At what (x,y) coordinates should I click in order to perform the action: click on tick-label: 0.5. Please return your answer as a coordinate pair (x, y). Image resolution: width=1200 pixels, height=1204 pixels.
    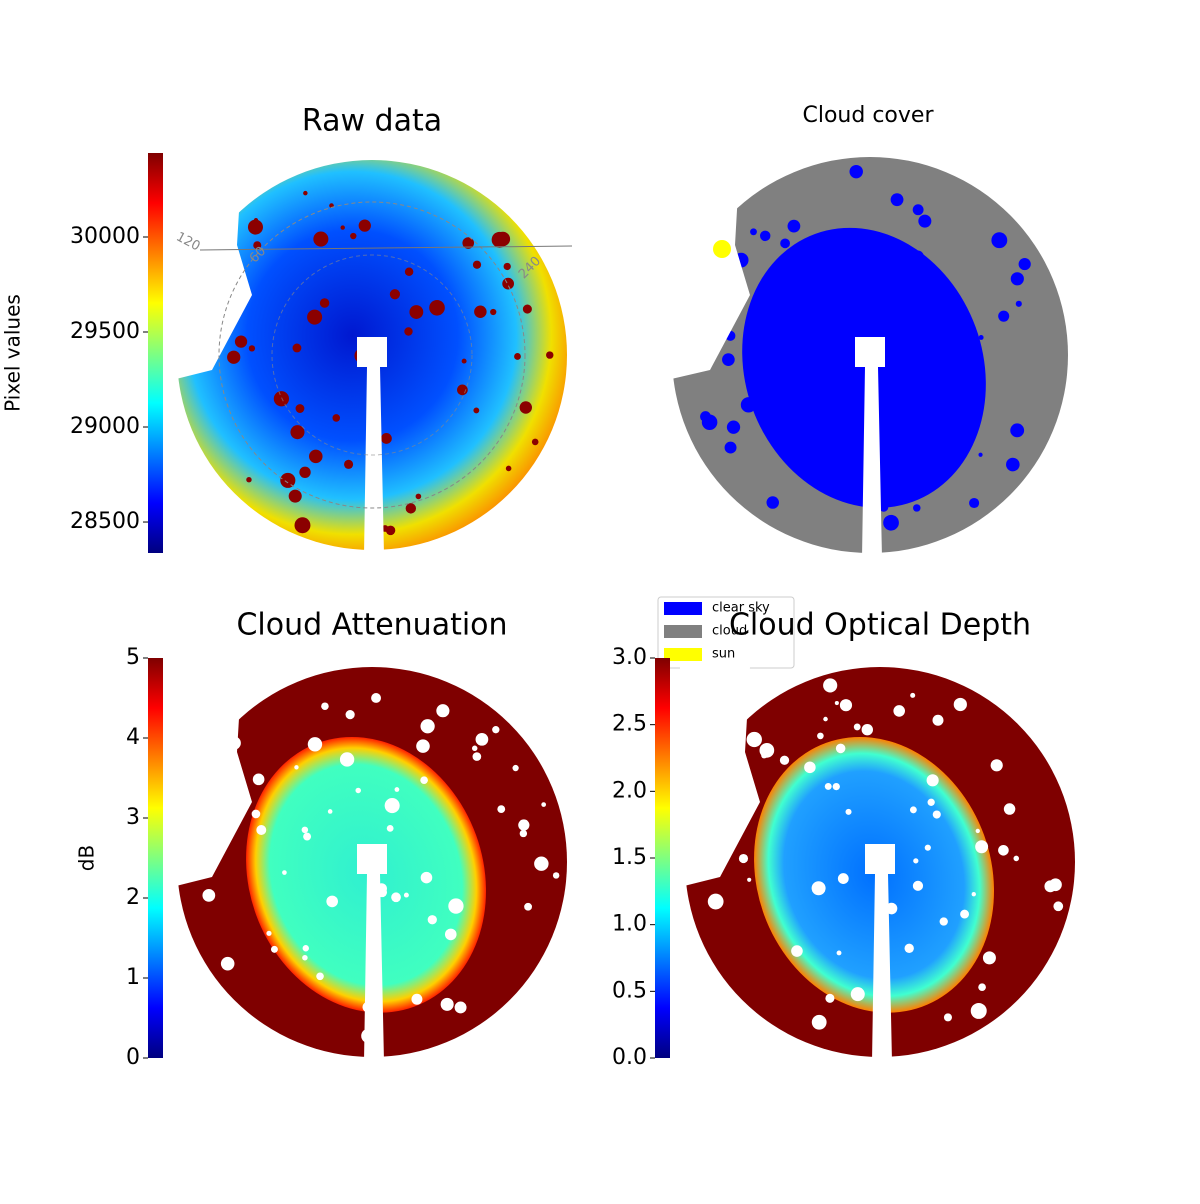
    Looking at the image, I should click on (629, 990).